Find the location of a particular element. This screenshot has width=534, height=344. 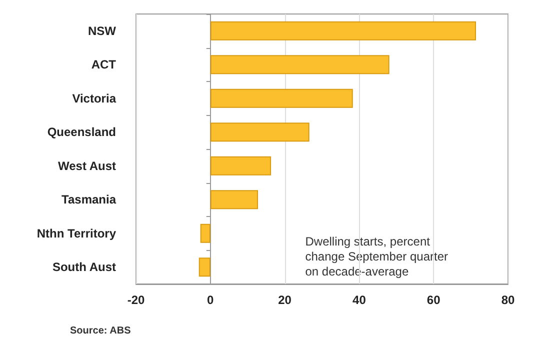

x-tick-label: 40 is located at coordinates (359, 300).